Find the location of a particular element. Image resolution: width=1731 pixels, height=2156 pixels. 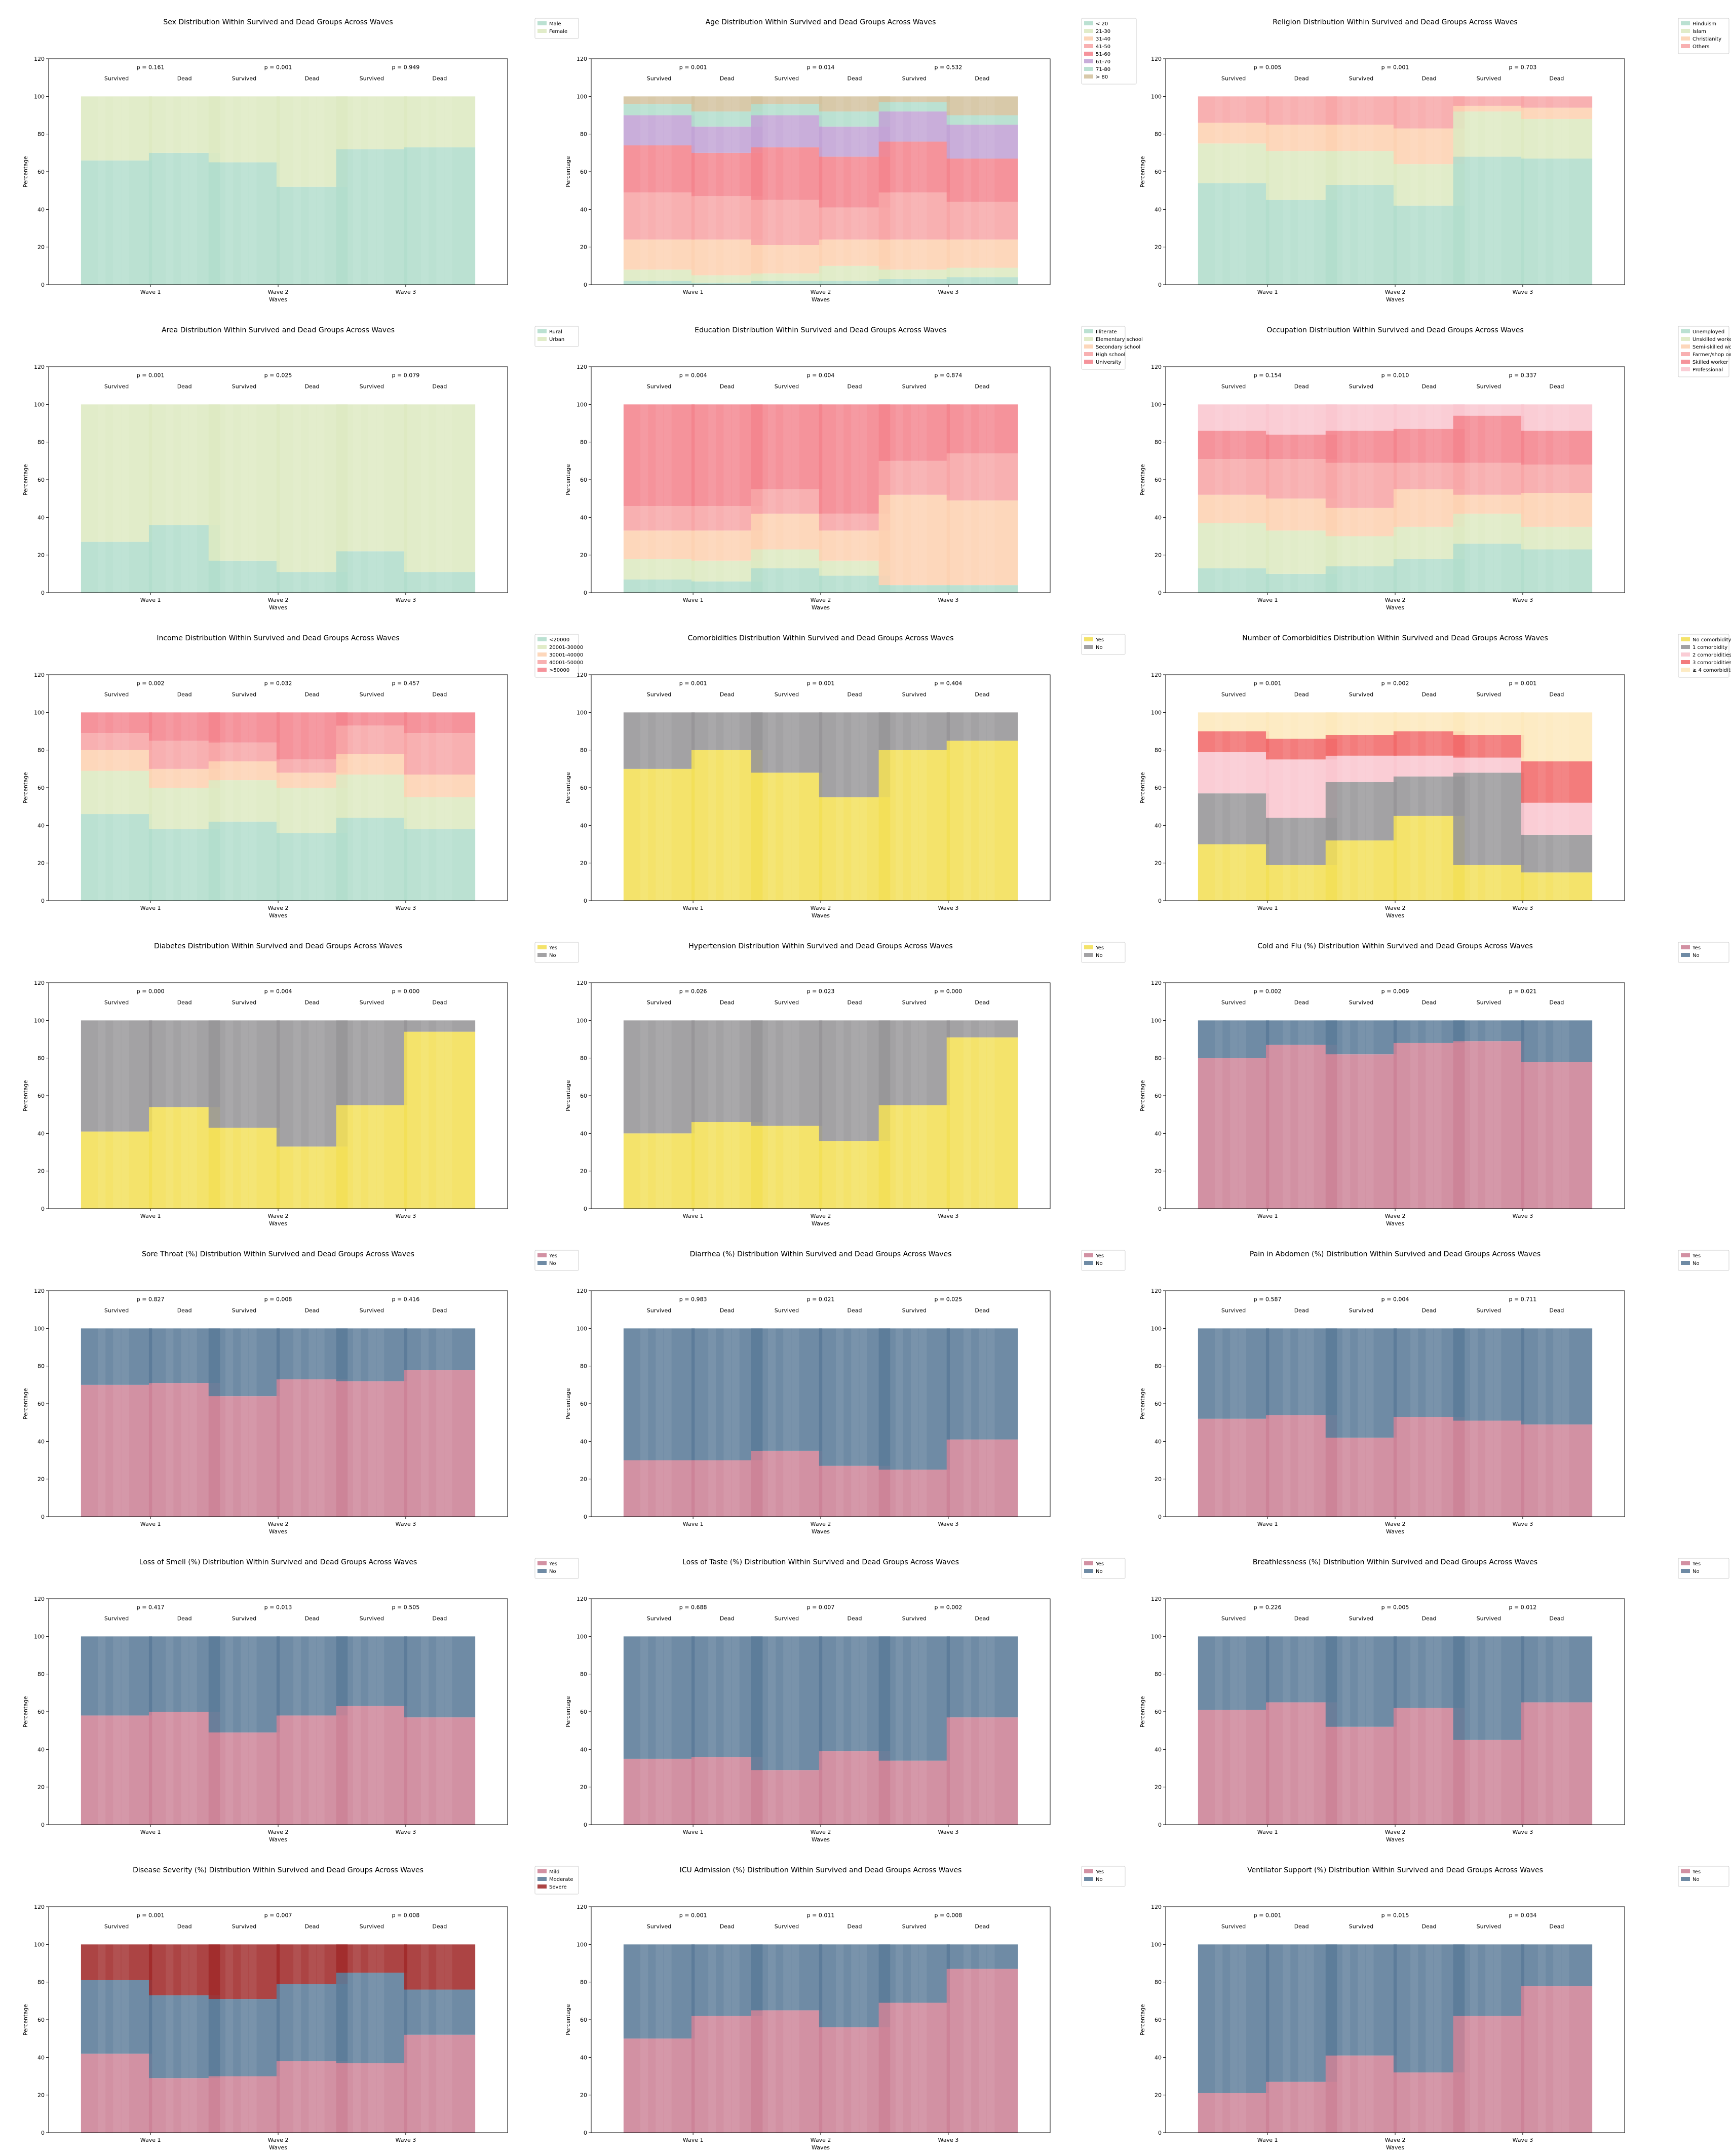

y-tick-label: 40 is located at coordinates (583, 1441).